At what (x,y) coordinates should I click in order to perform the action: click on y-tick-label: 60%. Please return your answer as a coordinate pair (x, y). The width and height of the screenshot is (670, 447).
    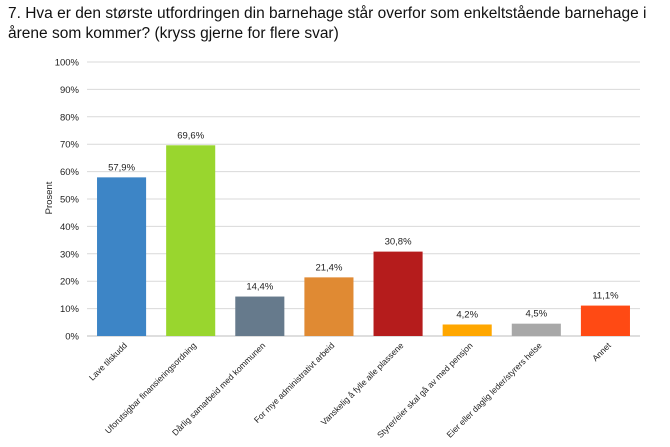
    Looking at the image, I should click on (70, 172).